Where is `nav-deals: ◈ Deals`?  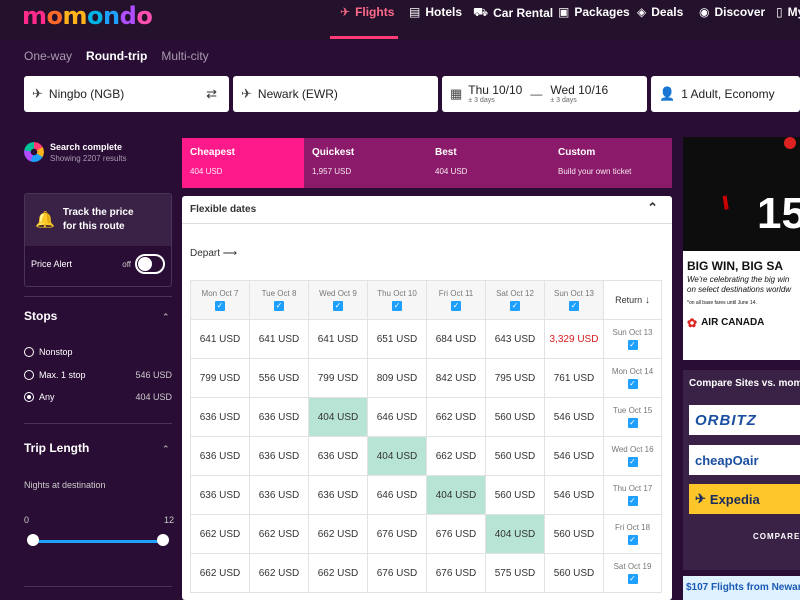 nav-deals: ◈ Deals is located at coordinates (660, 12).